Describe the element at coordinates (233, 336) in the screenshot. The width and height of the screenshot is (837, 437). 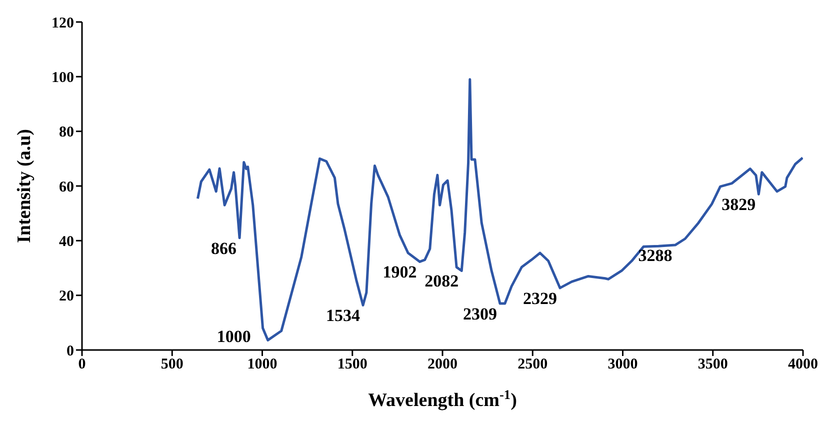
I see `annotation: 1000` at that location.